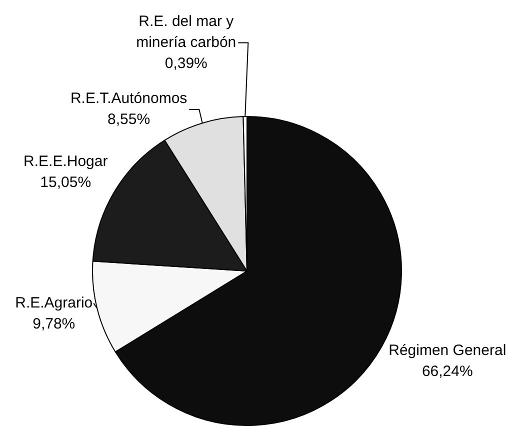  What do you see at coordinates (129, 119) in the screenshot?
I see `data-label: 8,55%` at bounding box center [129, 119].